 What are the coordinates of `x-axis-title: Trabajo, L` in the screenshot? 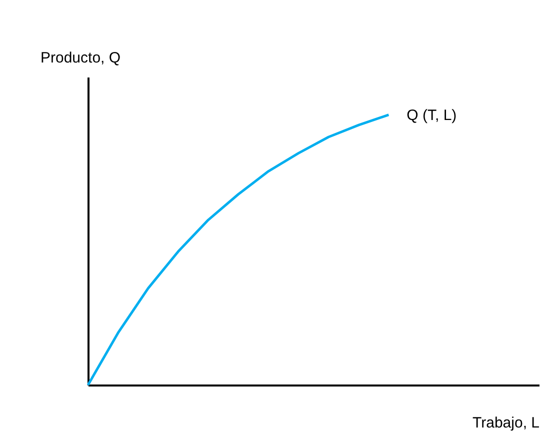 It's located at (506, 423).